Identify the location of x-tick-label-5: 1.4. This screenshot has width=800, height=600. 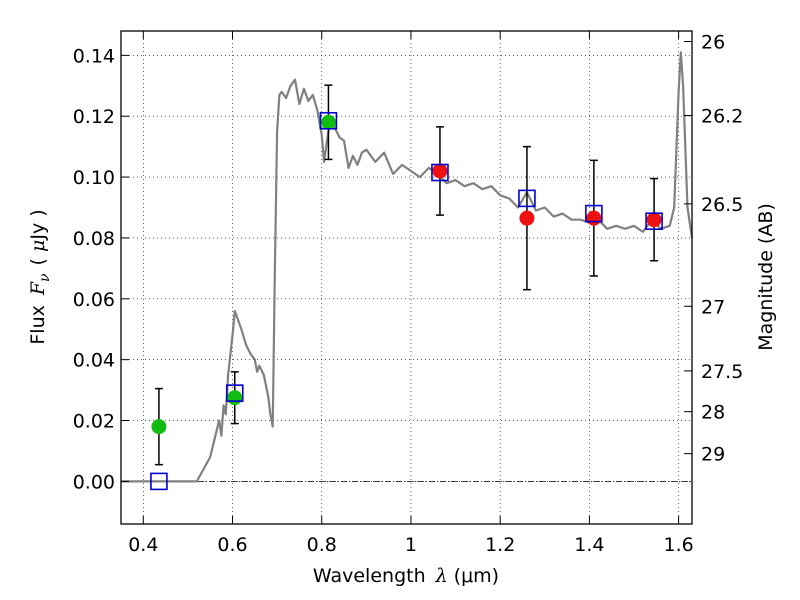
(589, 545).